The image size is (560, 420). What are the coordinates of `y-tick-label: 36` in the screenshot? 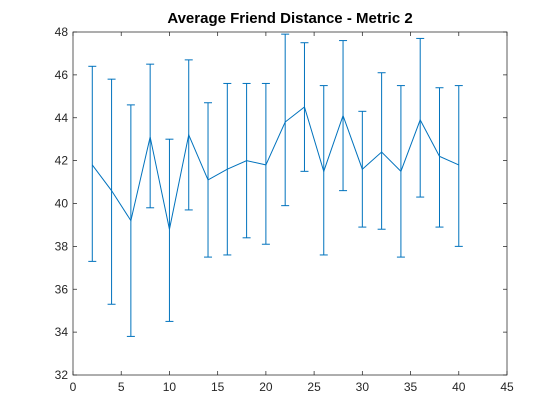 It's located at (62, 289).